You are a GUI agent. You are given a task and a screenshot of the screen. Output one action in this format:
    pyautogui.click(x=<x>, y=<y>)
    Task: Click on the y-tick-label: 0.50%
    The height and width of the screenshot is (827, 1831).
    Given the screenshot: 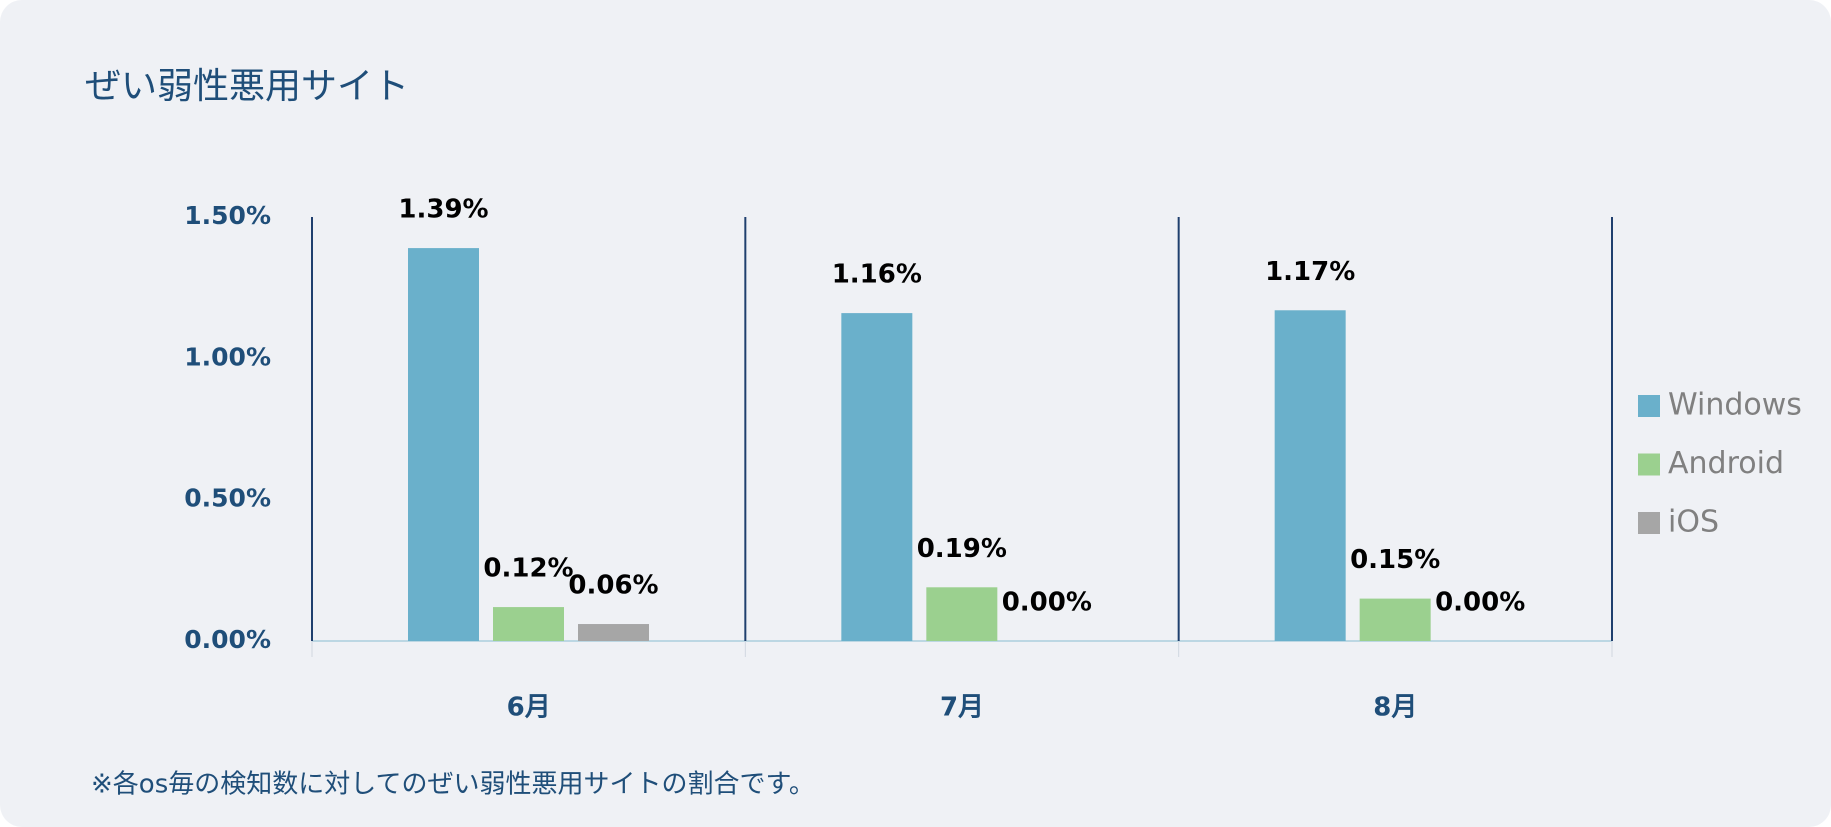 What is the action you would take?
    pyautogui.click(x=227, y=498)
    